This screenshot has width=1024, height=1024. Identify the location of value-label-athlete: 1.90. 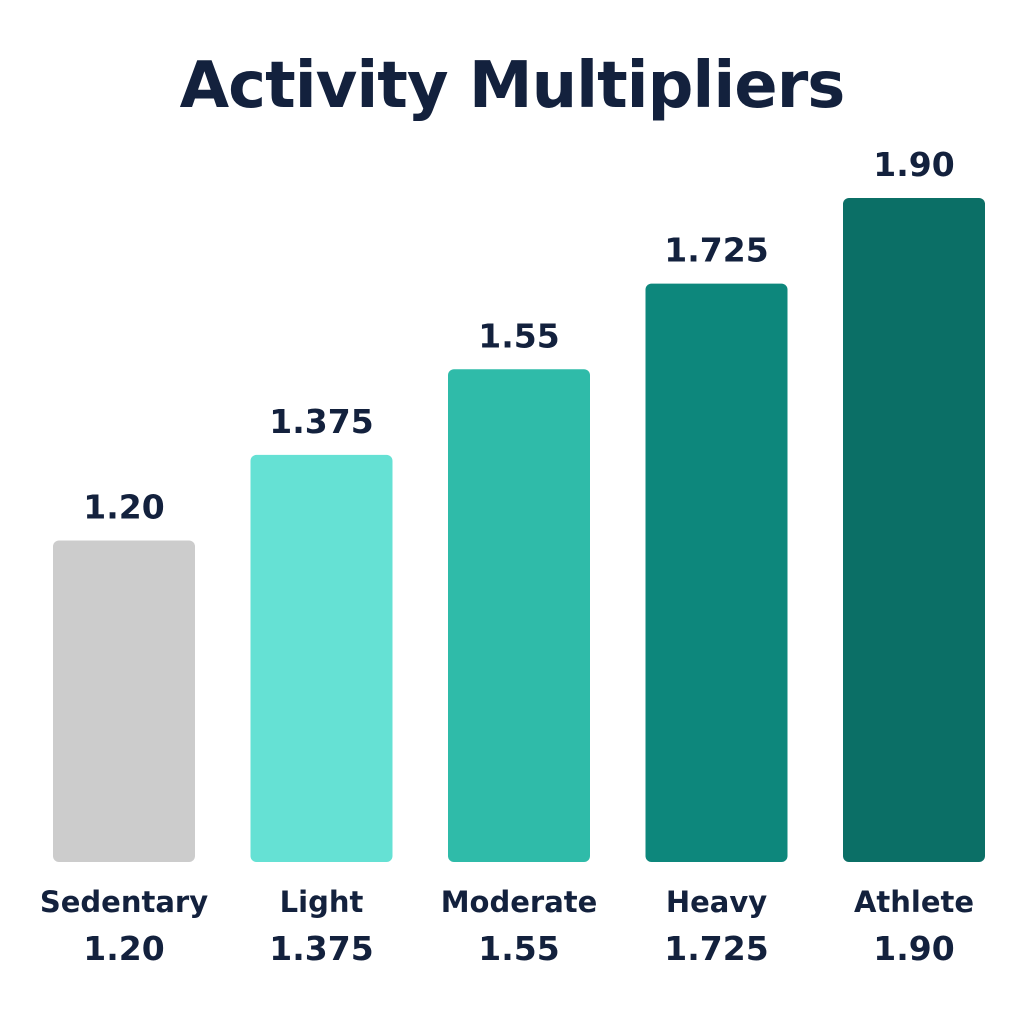
(913, 164).